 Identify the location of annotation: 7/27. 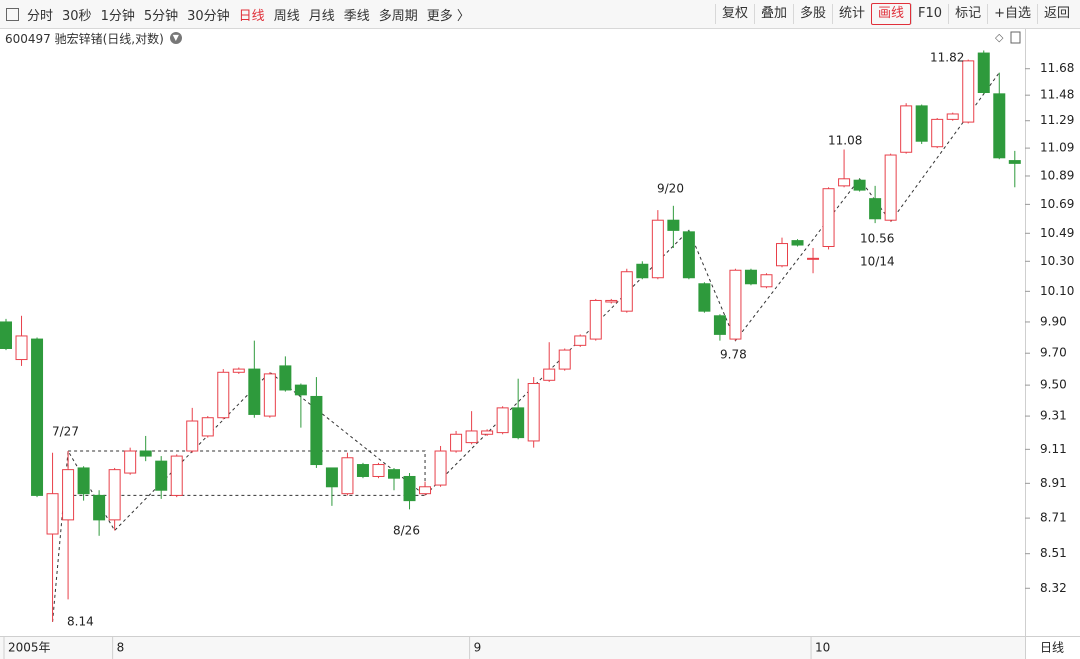
(65, 432).